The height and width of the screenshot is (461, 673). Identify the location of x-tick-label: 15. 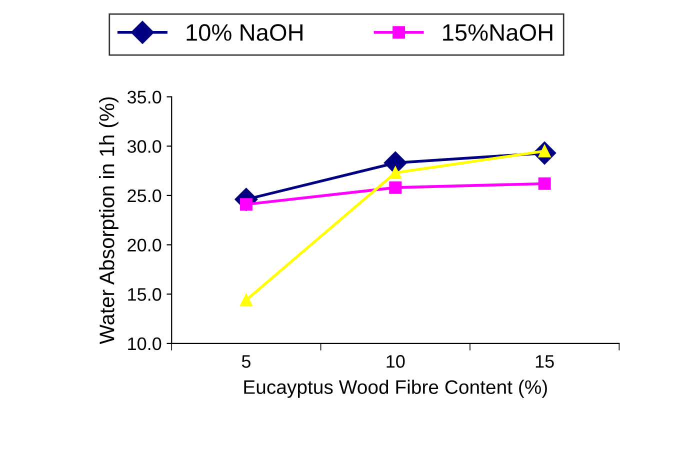
(545, 361).